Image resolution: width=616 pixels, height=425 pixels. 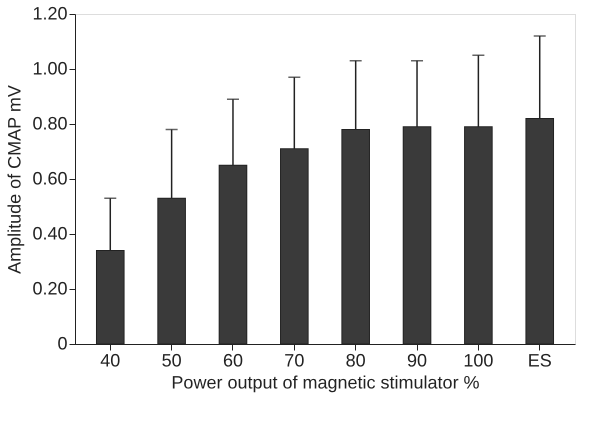 What do you see at coordinates (14, 179) in the screenshot?
I see `y-axis-title: Amplitude of CMAP mV` at bounding box center [14, 179].